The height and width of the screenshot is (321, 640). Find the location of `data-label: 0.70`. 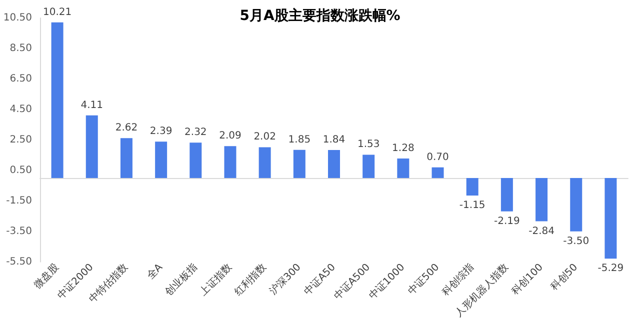

data-label: 0.70 is located at coordinates (437, 157).